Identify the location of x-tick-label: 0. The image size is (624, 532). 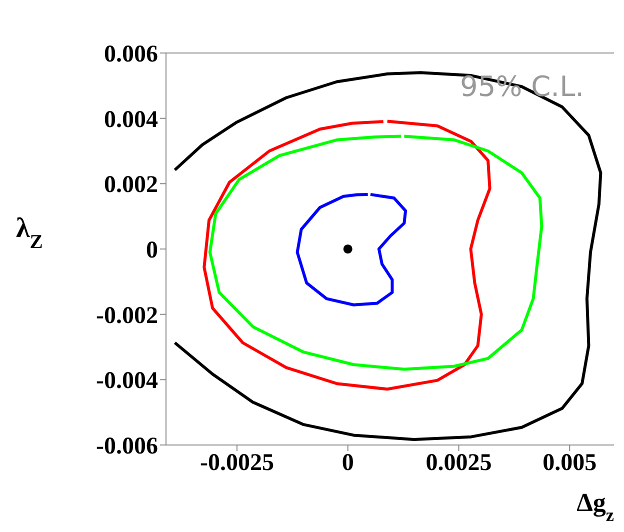
(348, 463).